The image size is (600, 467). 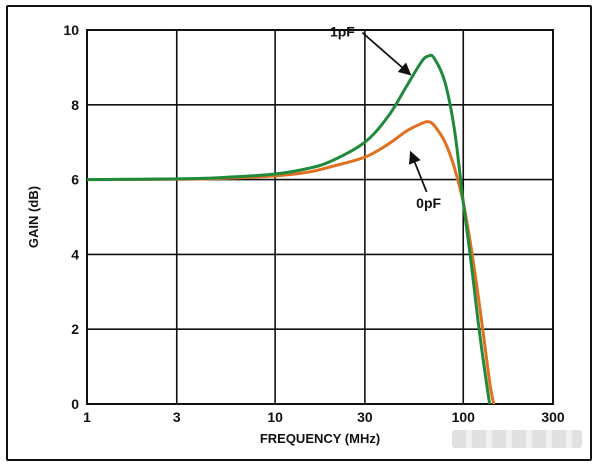 What do you see at coordinates (71, 30) in the screenshot?
I see `y-tick-label: 10` at bounding box center [71, 30].